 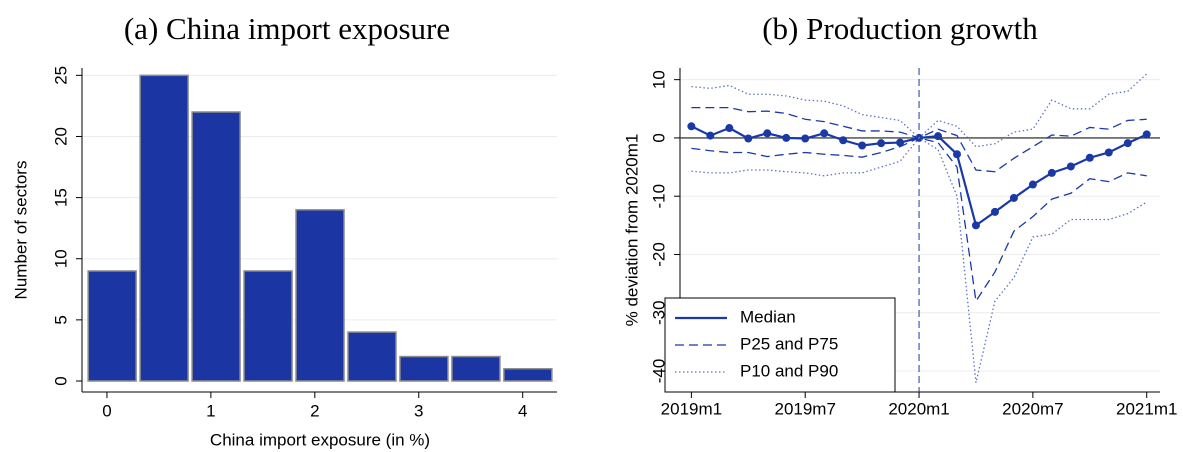 I want to click on x-axis-label: China import exposure (in %), so click(x=320, y=439).